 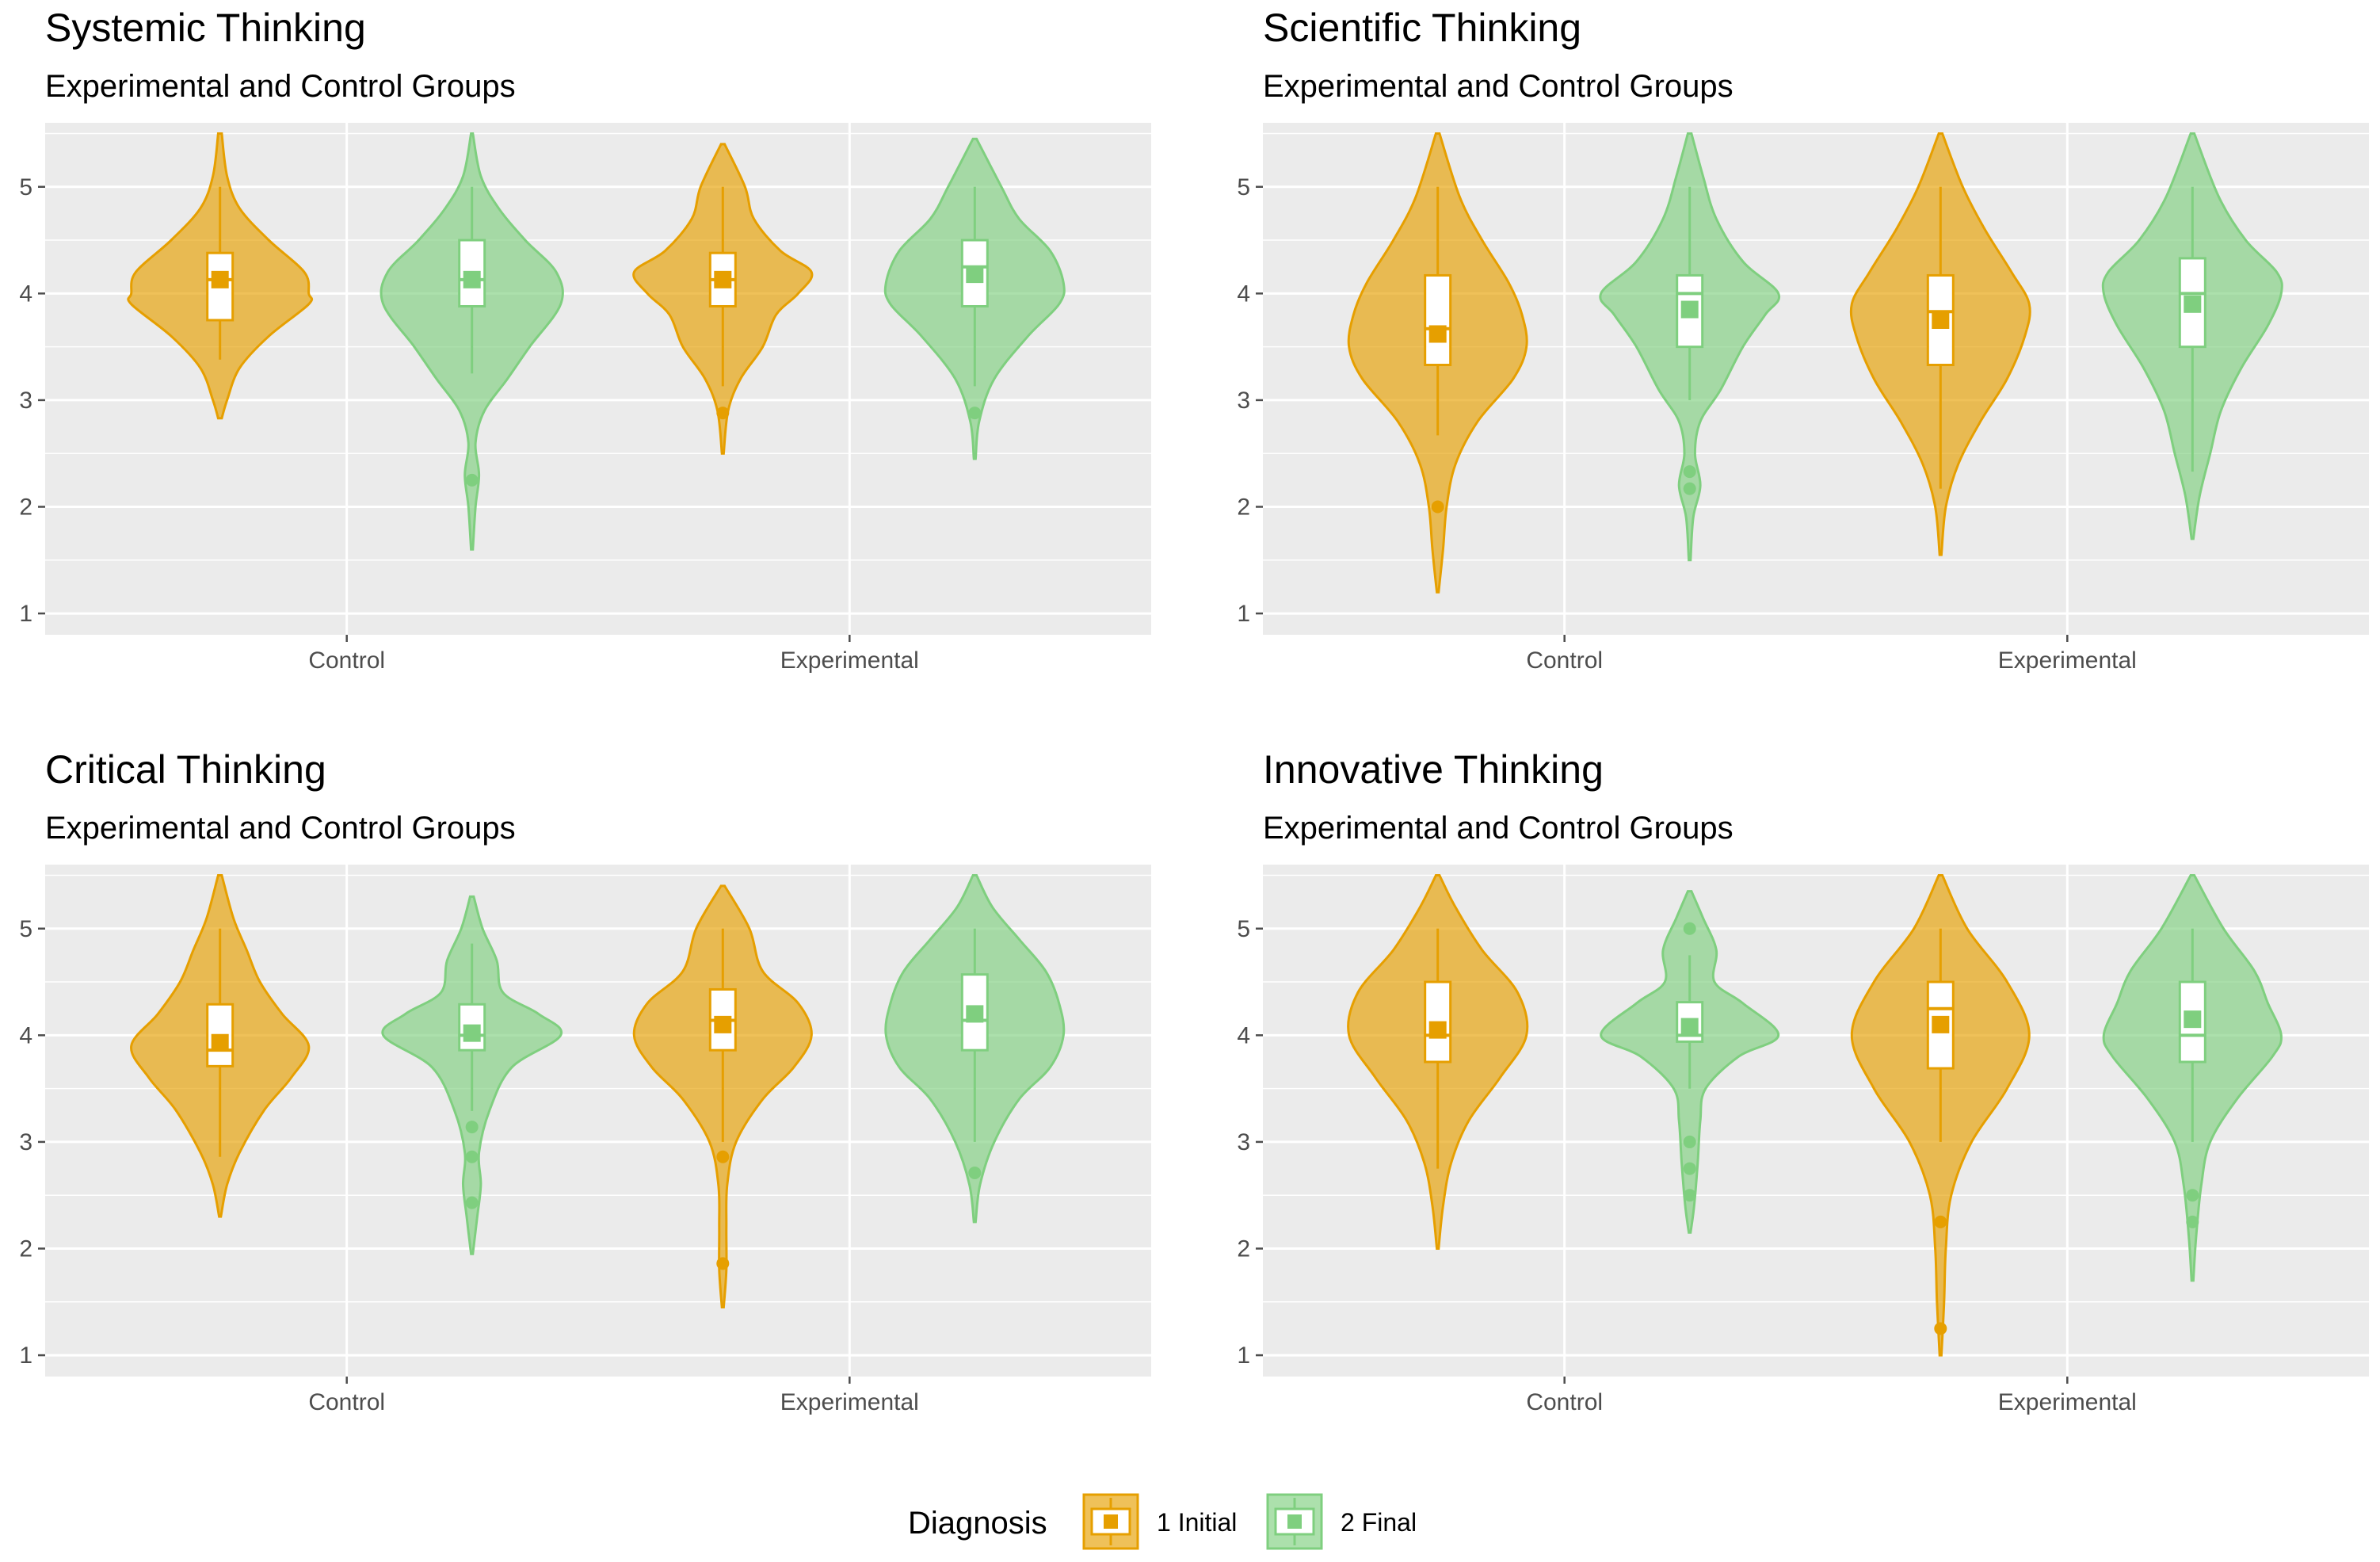 I want to click on legend-title: Diagnosis, so click(x=977, y=1523).